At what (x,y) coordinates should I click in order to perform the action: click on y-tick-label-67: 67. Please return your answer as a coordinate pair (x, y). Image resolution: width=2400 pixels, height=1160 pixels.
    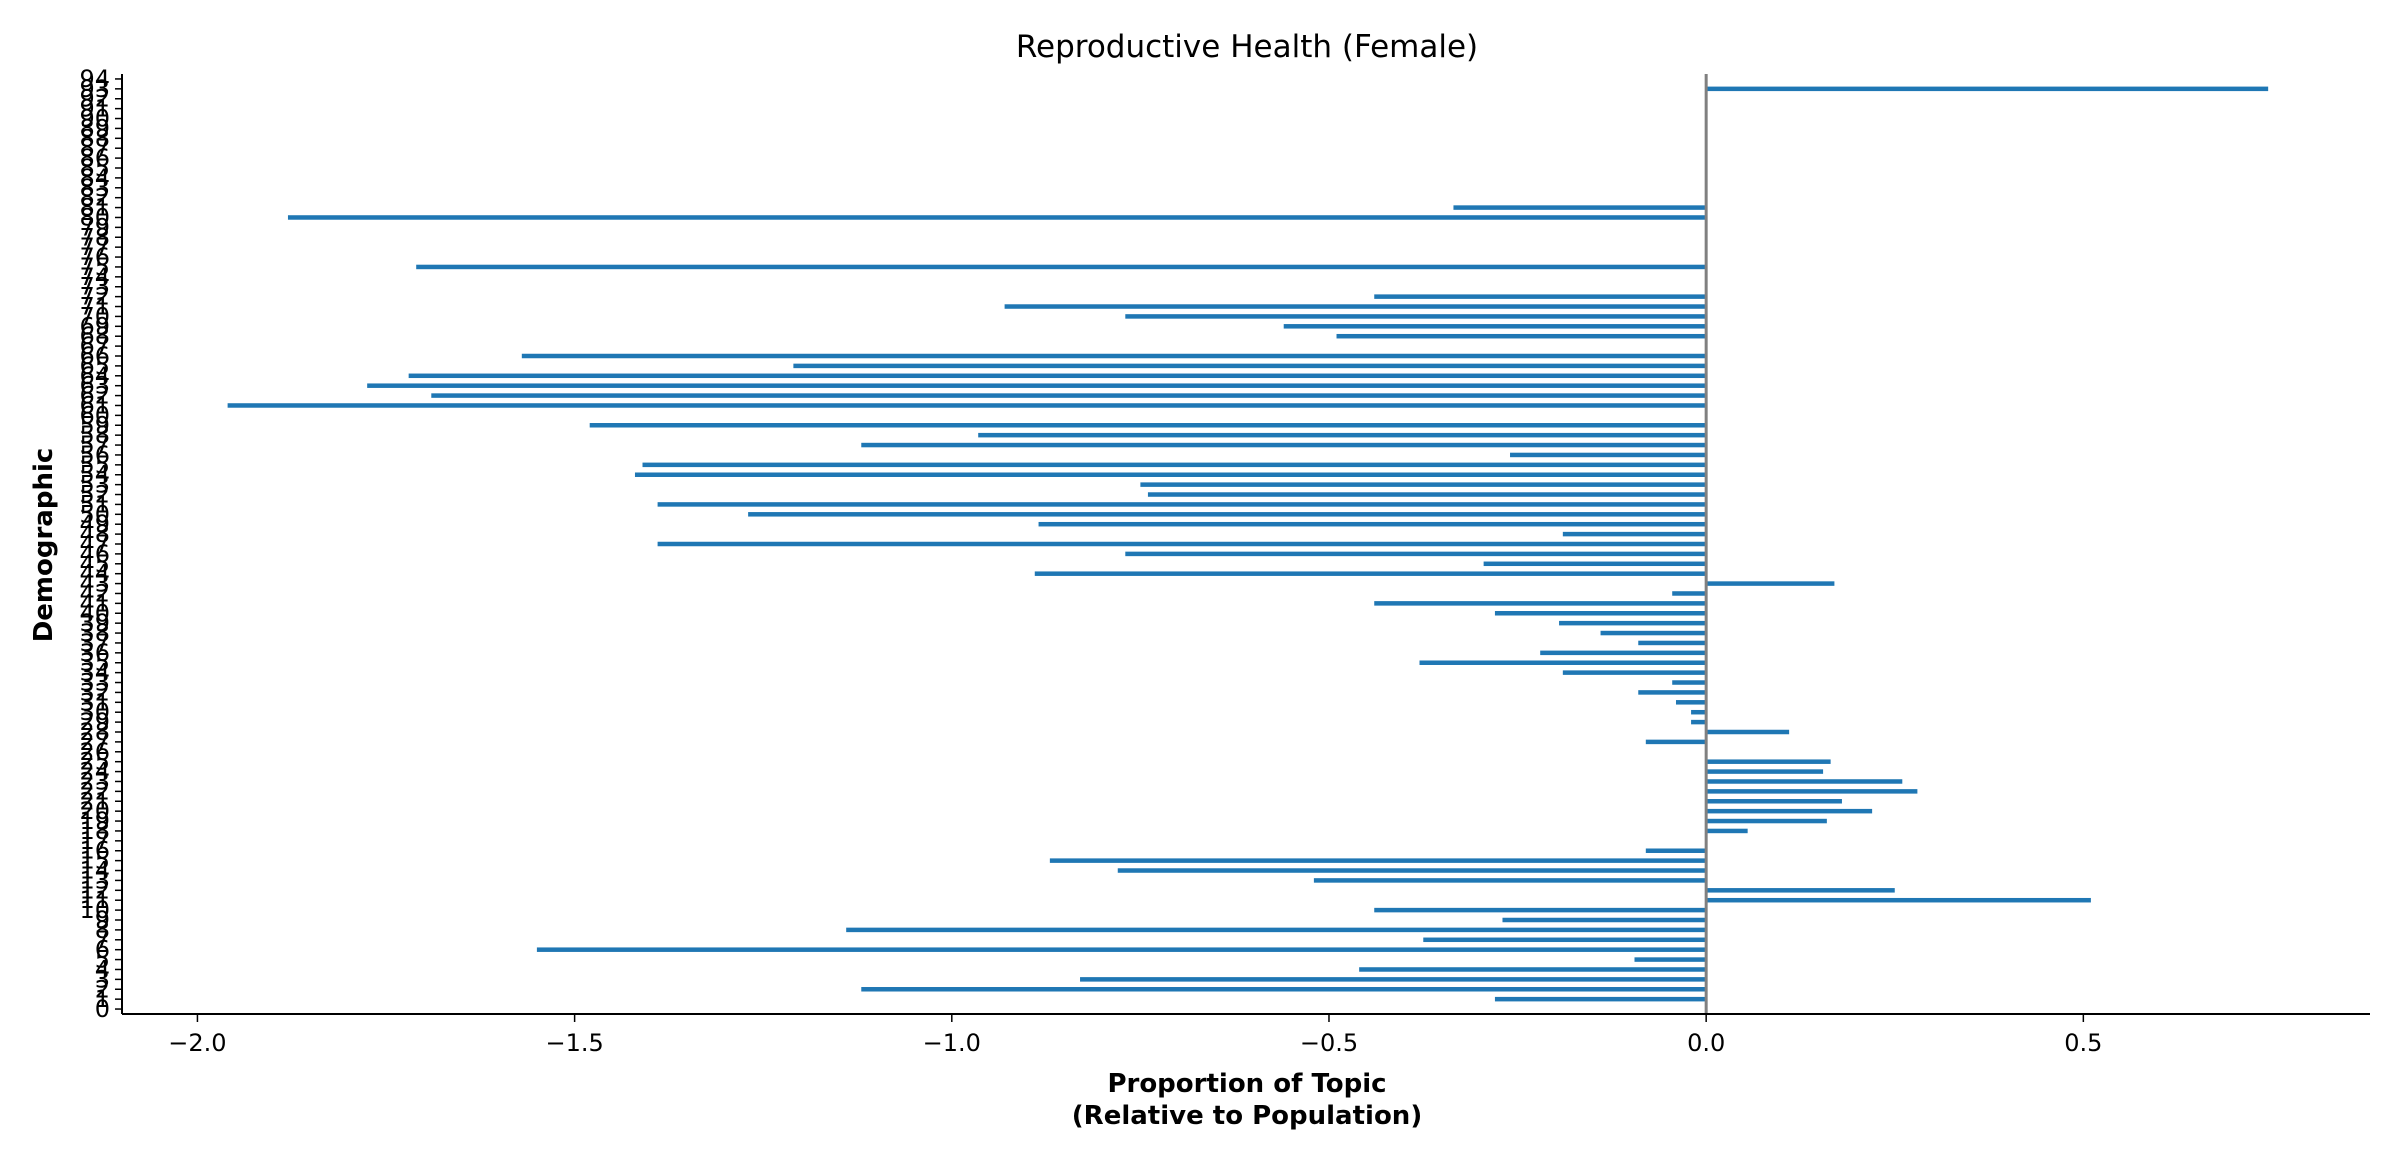
    Looking at the image, I should click on (94, 346).